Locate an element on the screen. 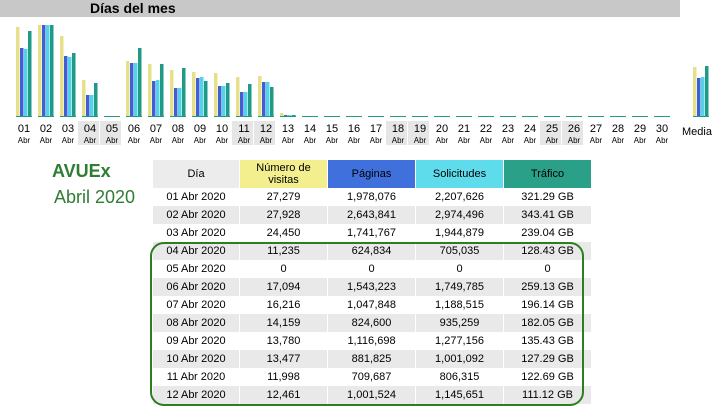 This screenshot has height=408, width=725. day-label: 23 is located at coordinates (508, 129).